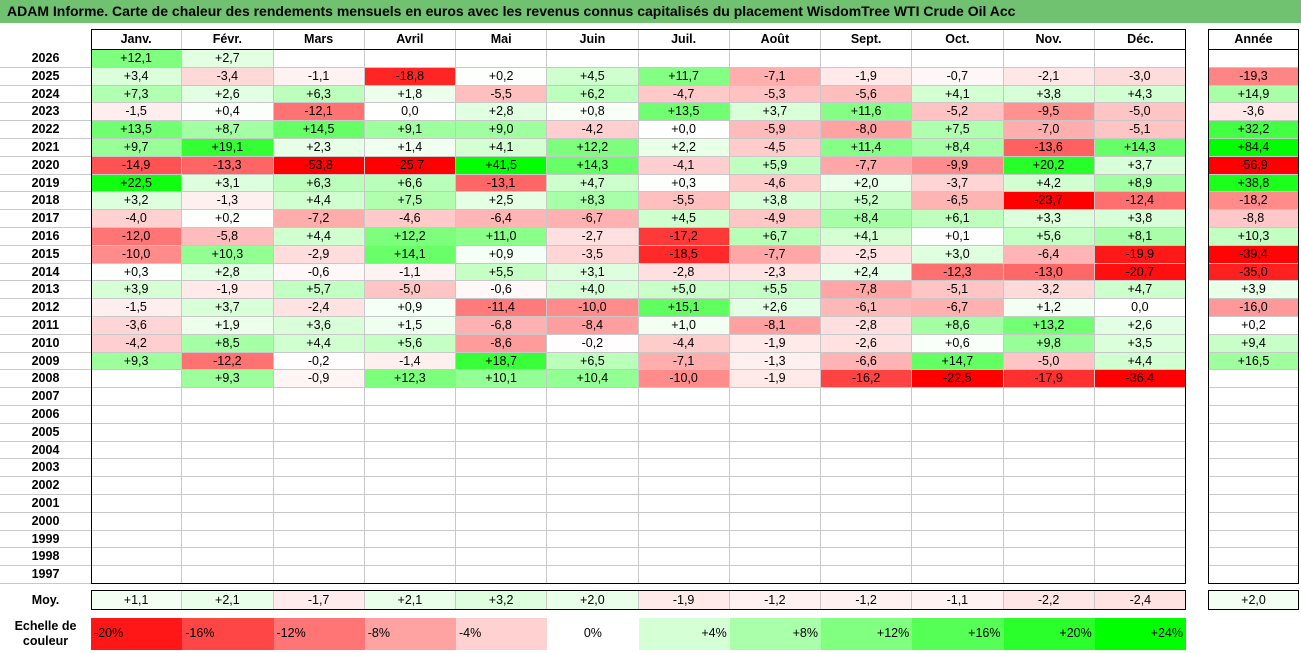 This screenshot has height=653, width=1301. What do you see at coordinates (1049, 183) in the screenshot?
I see `heatmap-cell: +4,2` at bounding box center [1049, 183].